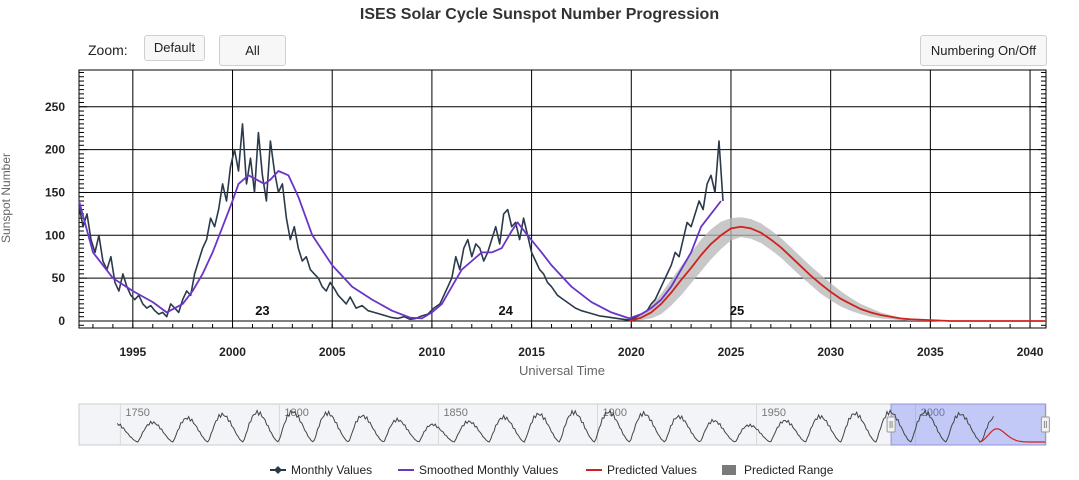 The height and width of the screenshot is (480, 1079). What do you see at coordinates (555, 426) in the screenshot?
I see `navigator-history-line` at bounding box center [555, 426].